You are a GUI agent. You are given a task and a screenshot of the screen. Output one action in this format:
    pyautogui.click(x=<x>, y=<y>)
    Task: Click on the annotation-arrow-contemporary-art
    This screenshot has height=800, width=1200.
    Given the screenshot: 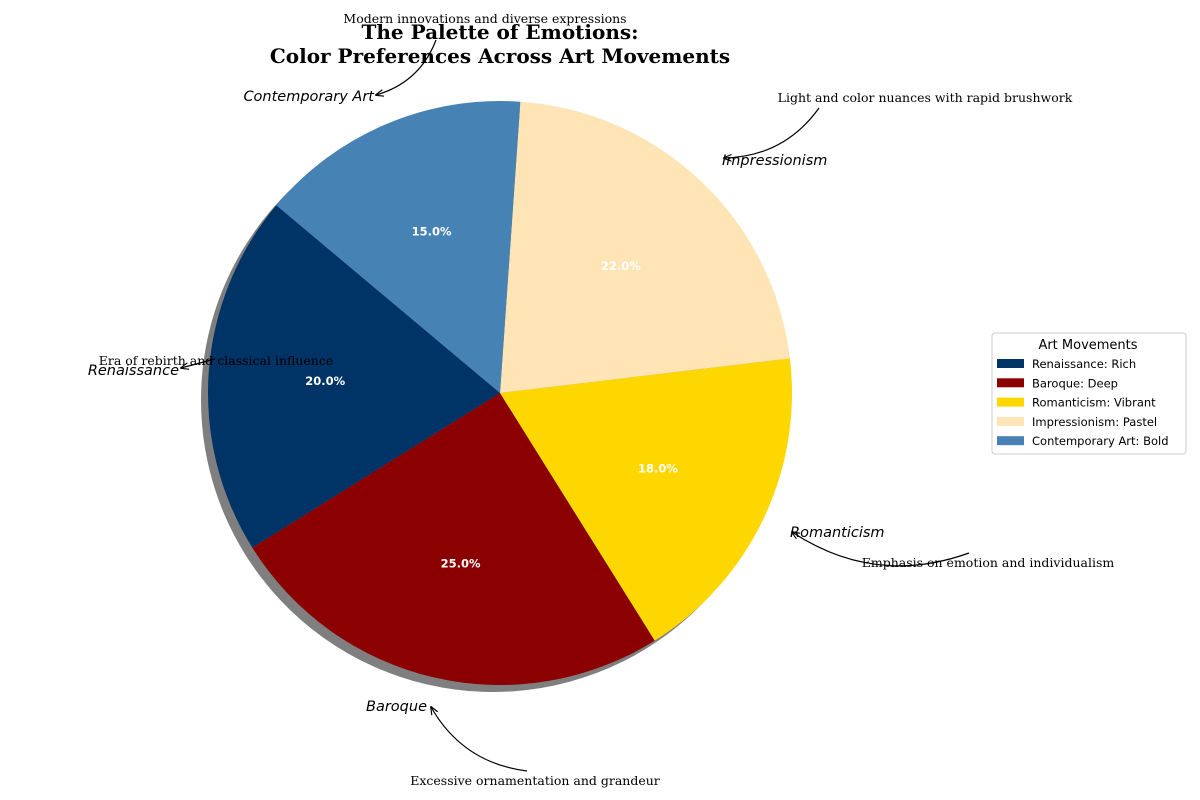 What is the action you would take?
    pyautogui.click(x=406, y=67)
    